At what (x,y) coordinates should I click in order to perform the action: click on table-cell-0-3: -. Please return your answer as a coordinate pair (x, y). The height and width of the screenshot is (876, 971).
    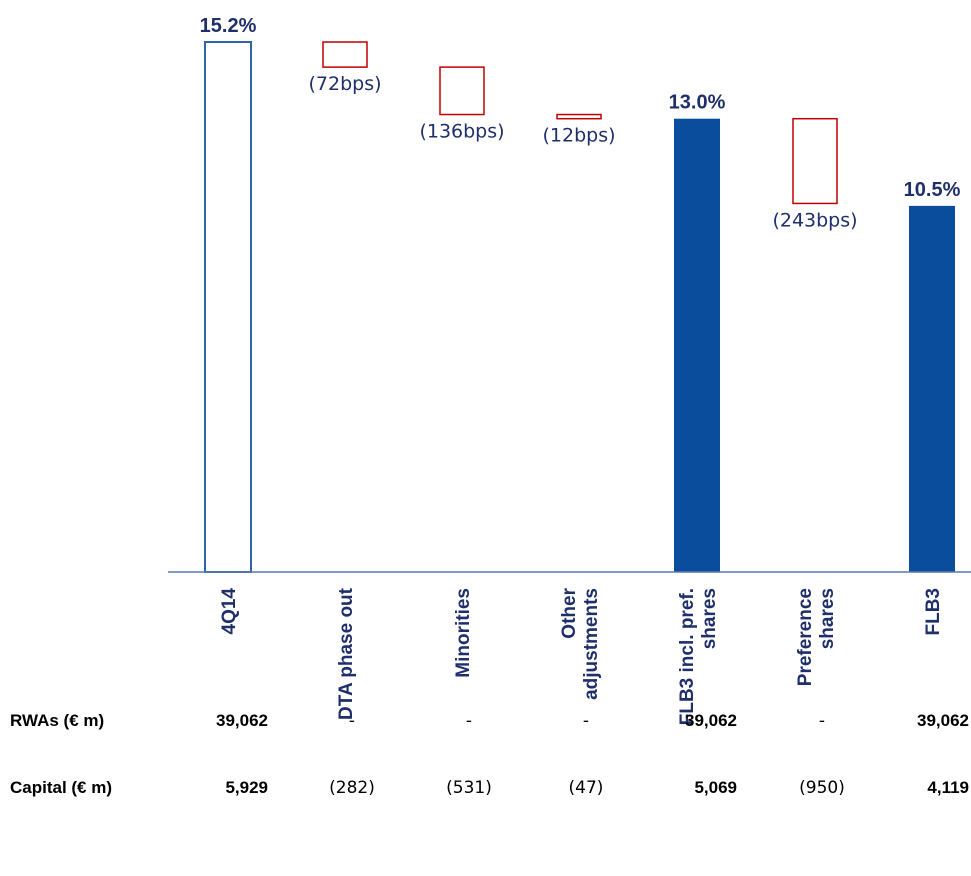
    Looking at the image, I should click on (586, 721).